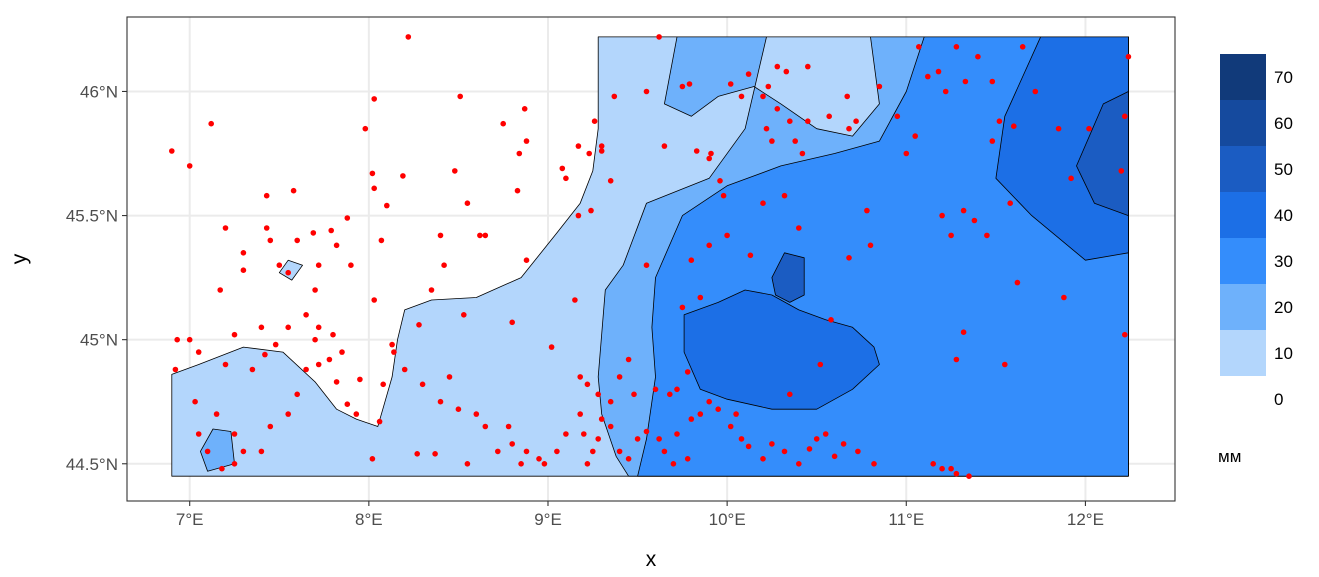 The height and width of the screenshot is (577, 1319). Describe the element at coordinates (1283, 123) in the screenshot. I see `legend-label: 60` at that location.